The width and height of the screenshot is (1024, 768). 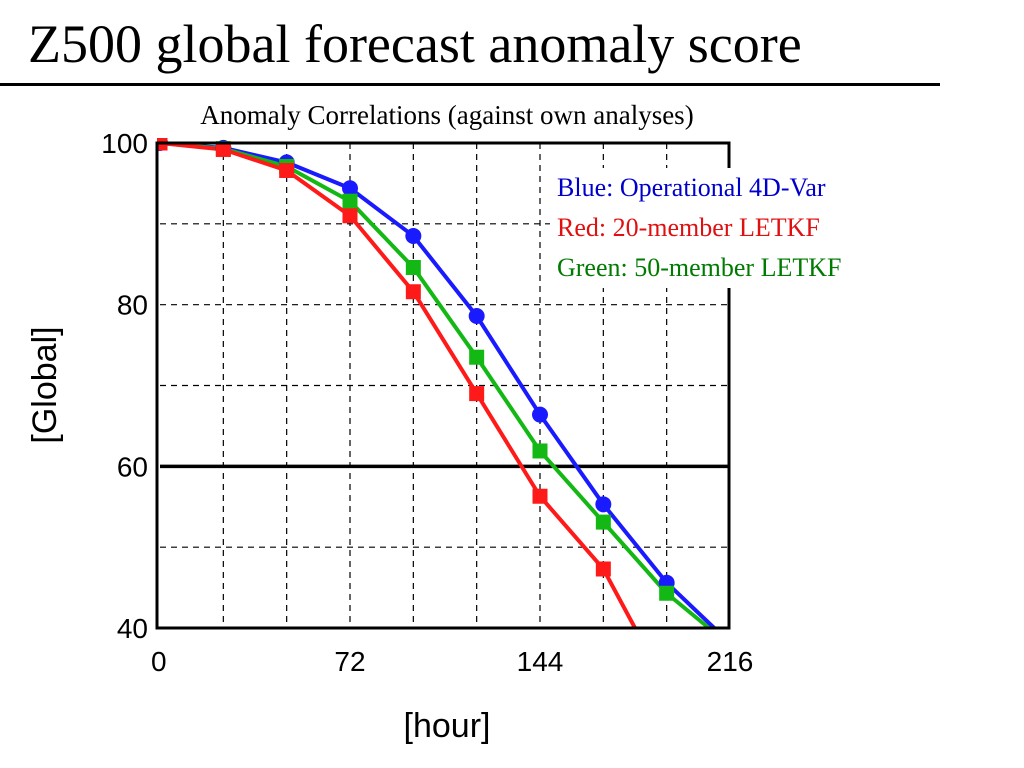 What do you see at coordinates (699, 267) in the screenshot?
I see `legend-entry-green: Green: 50-member LETKF` at bounding box center [699, 267].